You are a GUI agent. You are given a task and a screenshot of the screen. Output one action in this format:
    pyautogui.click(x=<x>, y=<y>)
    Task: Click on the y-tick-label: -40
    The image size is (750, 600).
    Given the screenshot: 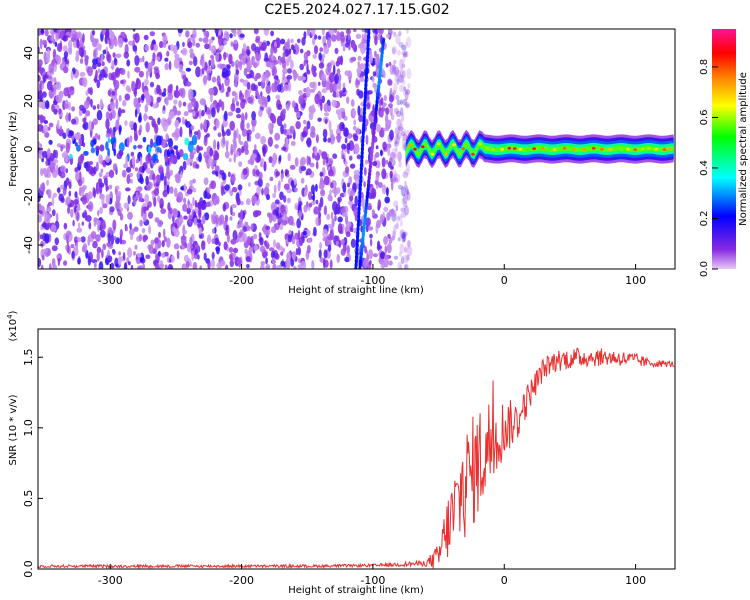 What is the action you would take?
    pyautogui.click(x=28, y=245)
    